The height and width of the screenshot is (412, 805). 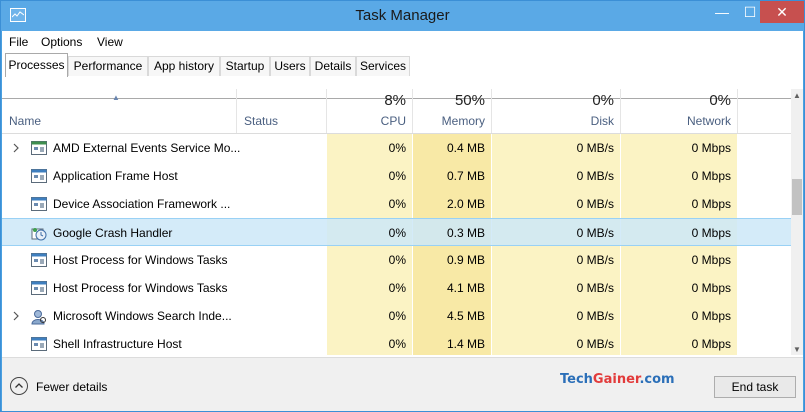 I want to click on tab-processes: Processes, so click(x=36, y=65).